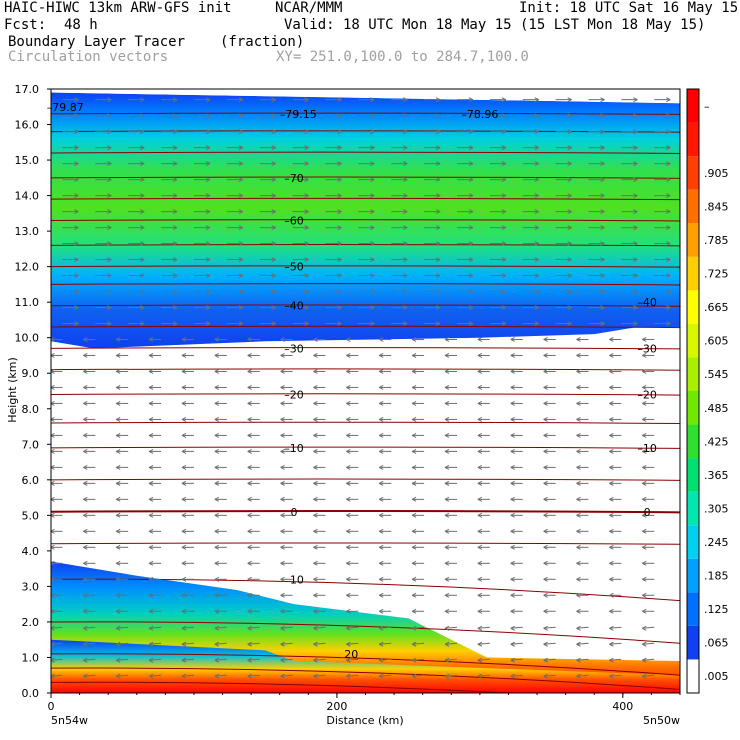 This screenshot has height=740, width=740. Describe the element at coordinates (298, 114) in the screenshot. I see `contour-label: –79.15` at that location.